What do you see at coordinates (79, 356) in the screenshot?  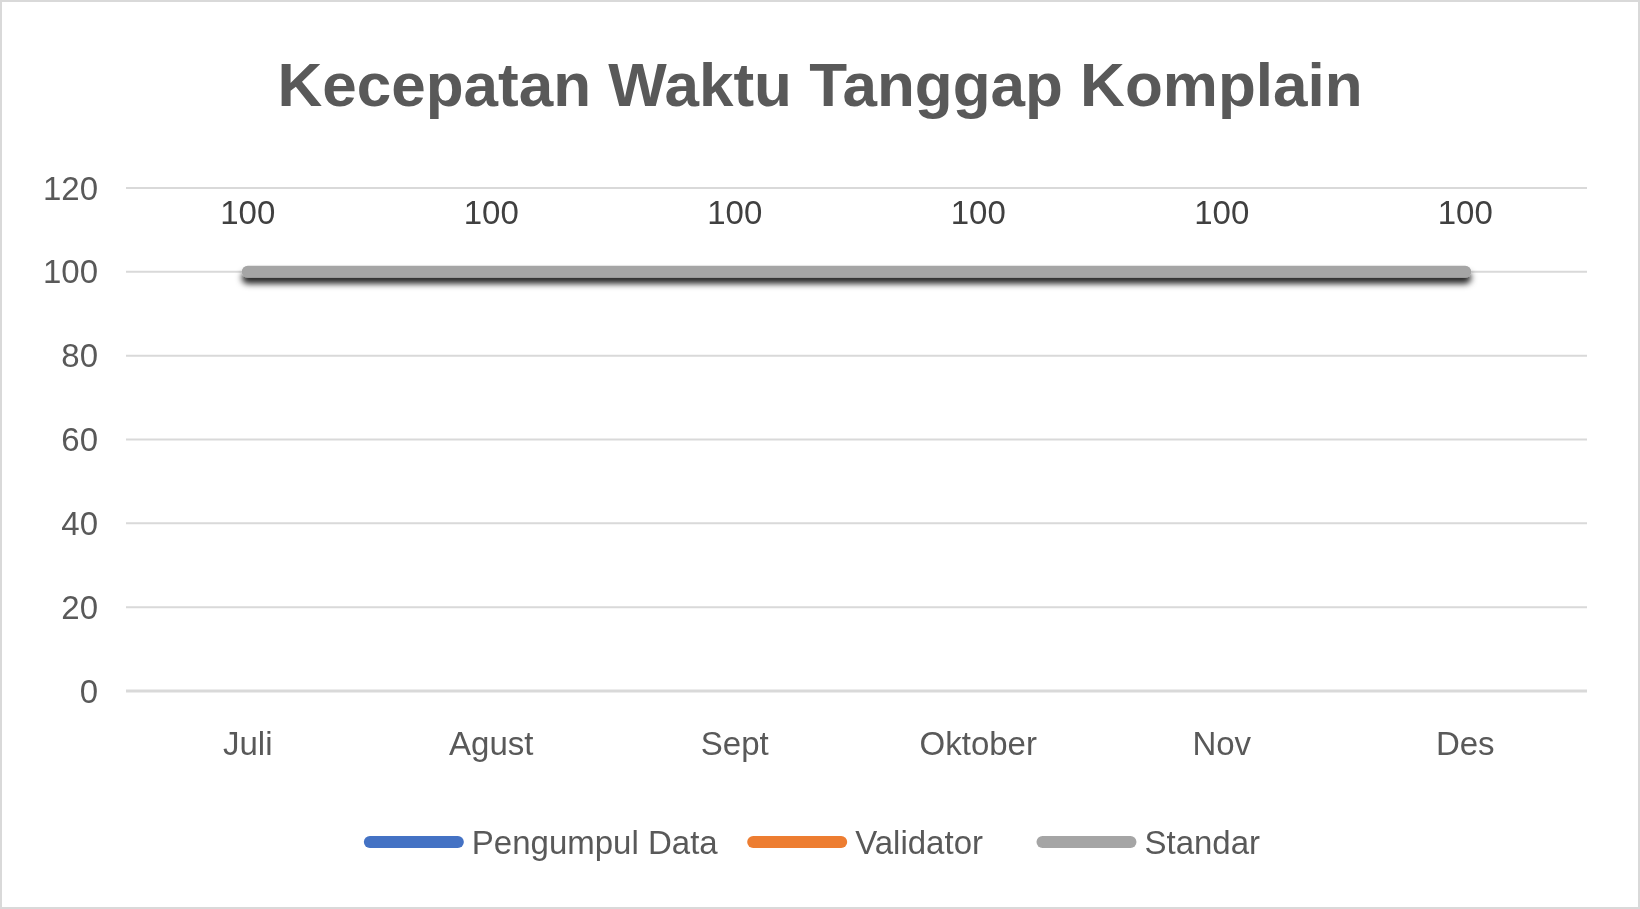 I see `y-tick-label: 80` at bounding box center [79, 356].